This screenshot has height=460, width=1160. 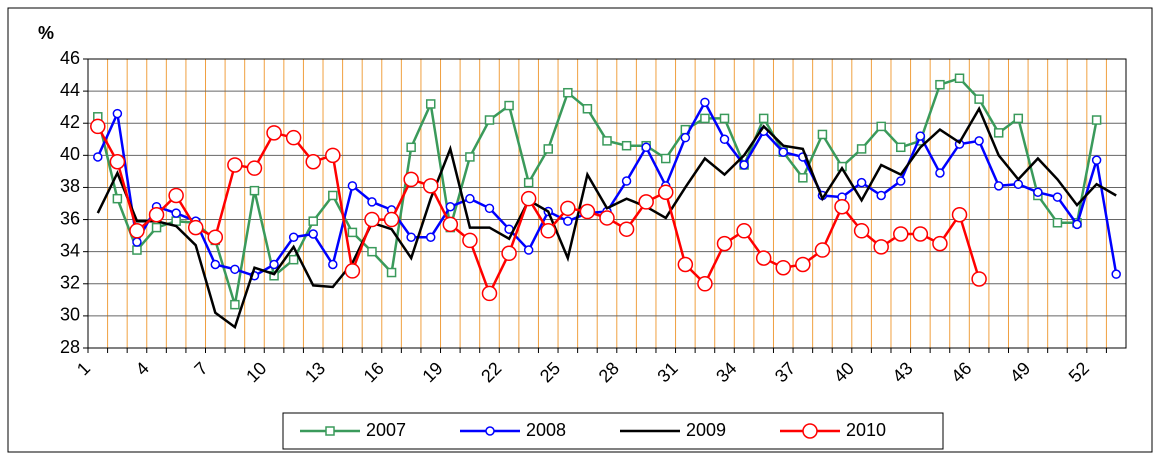 What do you see at coordinates (70, 90) in the screenshot?
I see `y-tick-label: 44` at bounding box center [70, 90].